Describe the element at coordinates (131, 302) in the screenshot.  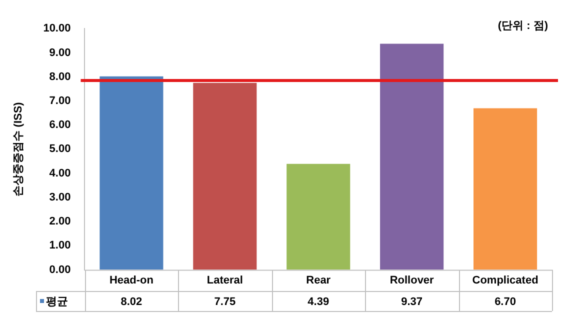
I see `data-label: 8.02` at that location.